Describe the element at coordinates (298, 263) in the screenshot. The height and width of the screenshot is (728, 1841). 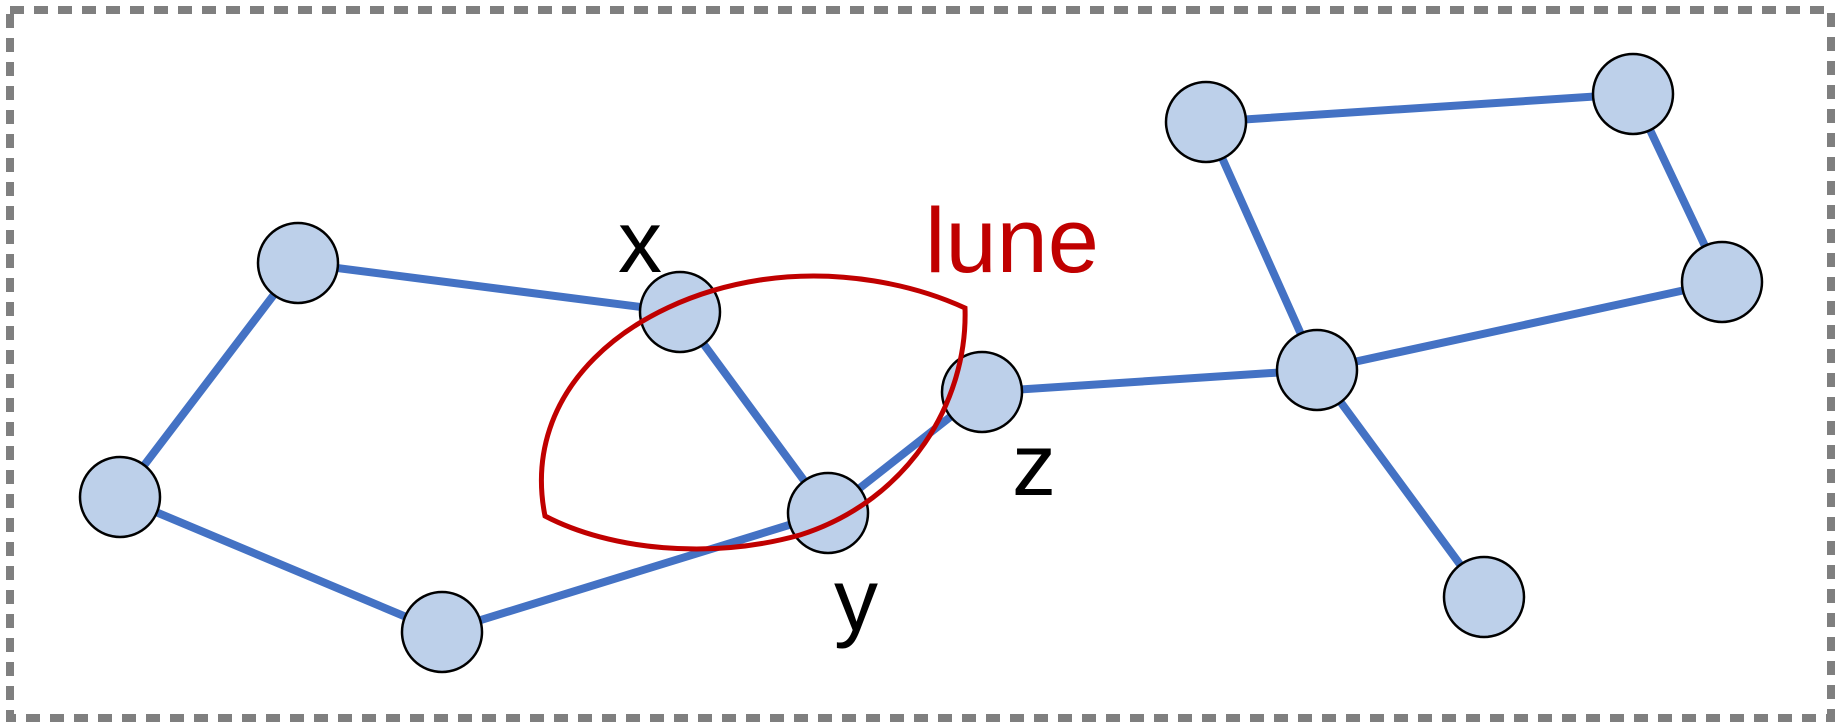
I see `node-left-top` at that location.